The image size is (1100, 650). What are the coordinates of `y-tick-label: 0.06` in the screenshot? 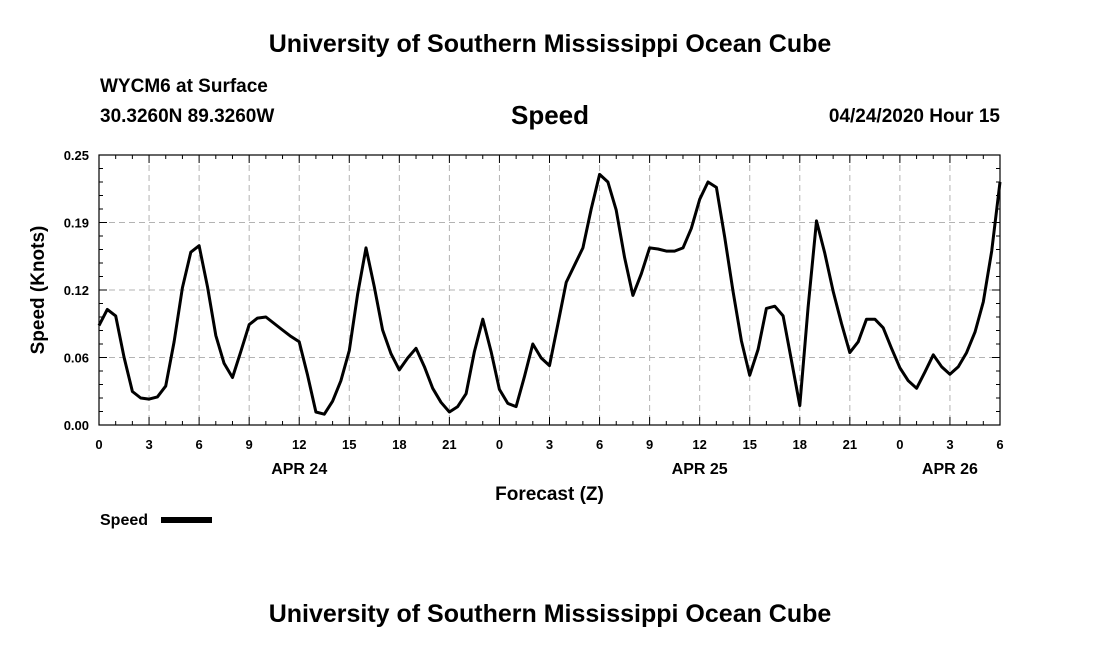 It's located at (76, 358).